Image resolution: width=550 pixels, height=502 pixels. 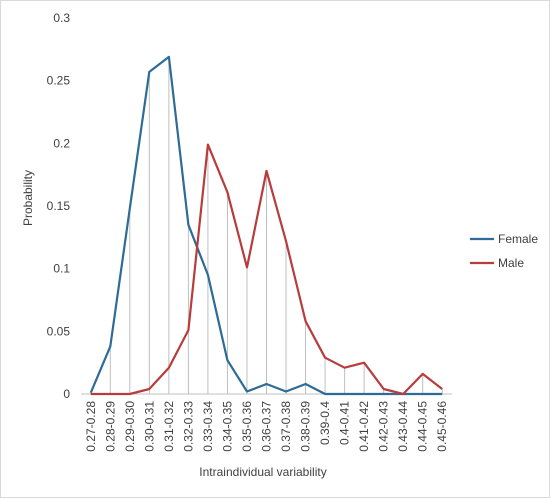 I want to click on x-tick-label: 0.39-0.4, so click(x=325, y=423).